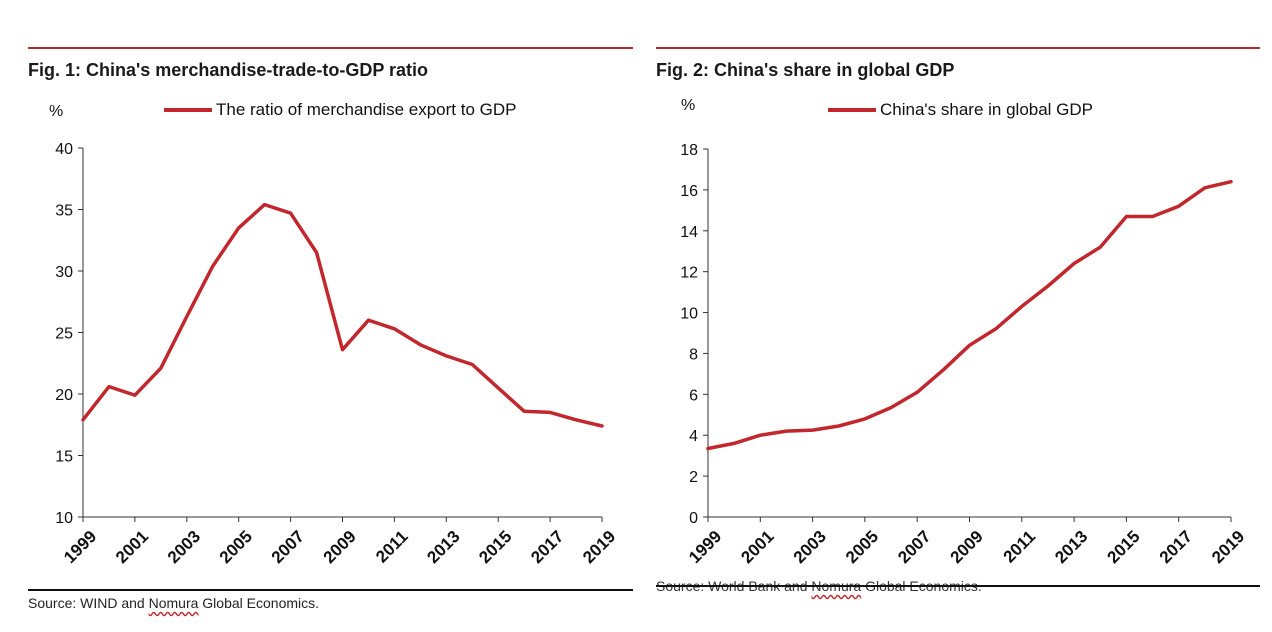  I want to click on fig1-y-tick-label: 15, so click(64, 457).